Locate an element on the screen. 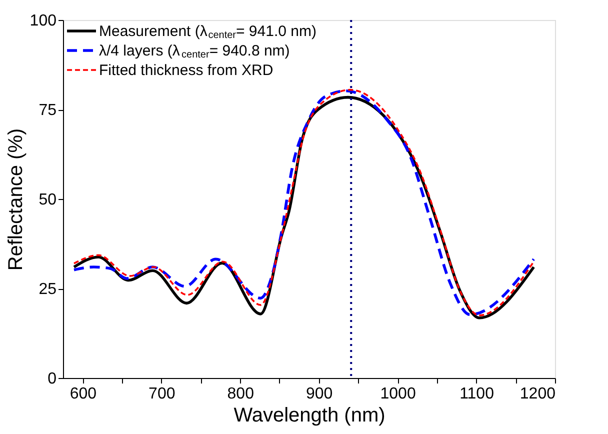 This screenshot has height=434, width=608. y-tick-label: 0 is located at coordinates (52, 379).